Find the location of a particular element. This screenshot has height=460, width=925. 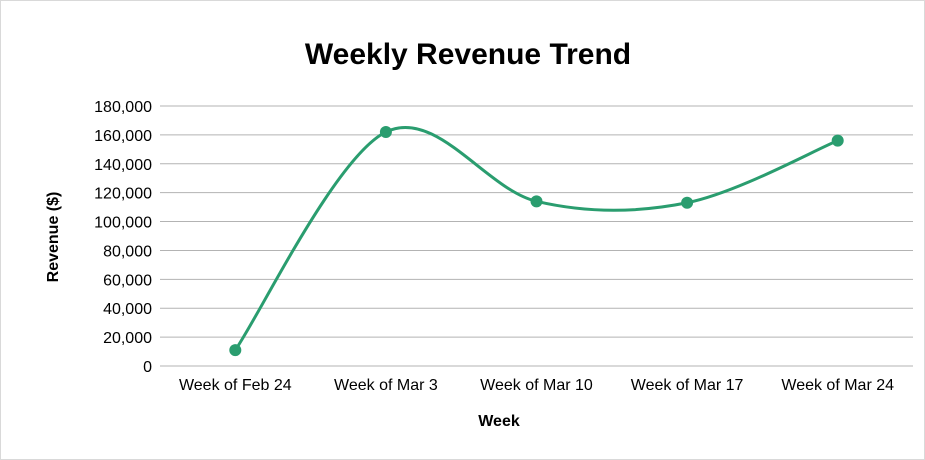

y-tick-label: 80,000 is located at coordinates (127, 251).